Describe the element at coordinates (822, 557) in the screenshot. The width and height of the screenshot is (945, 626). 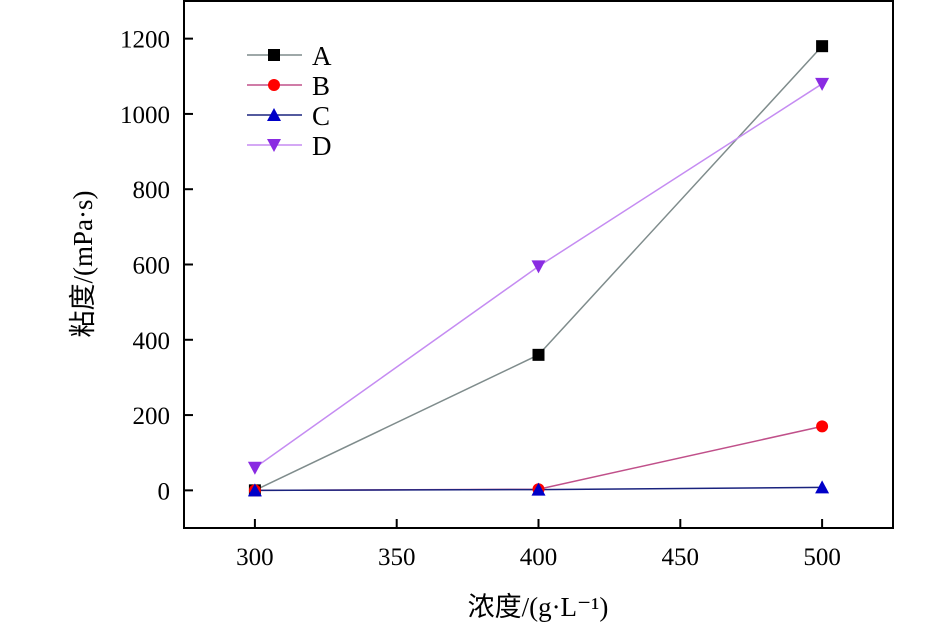
I see `x-tick-label: 500` at that location.